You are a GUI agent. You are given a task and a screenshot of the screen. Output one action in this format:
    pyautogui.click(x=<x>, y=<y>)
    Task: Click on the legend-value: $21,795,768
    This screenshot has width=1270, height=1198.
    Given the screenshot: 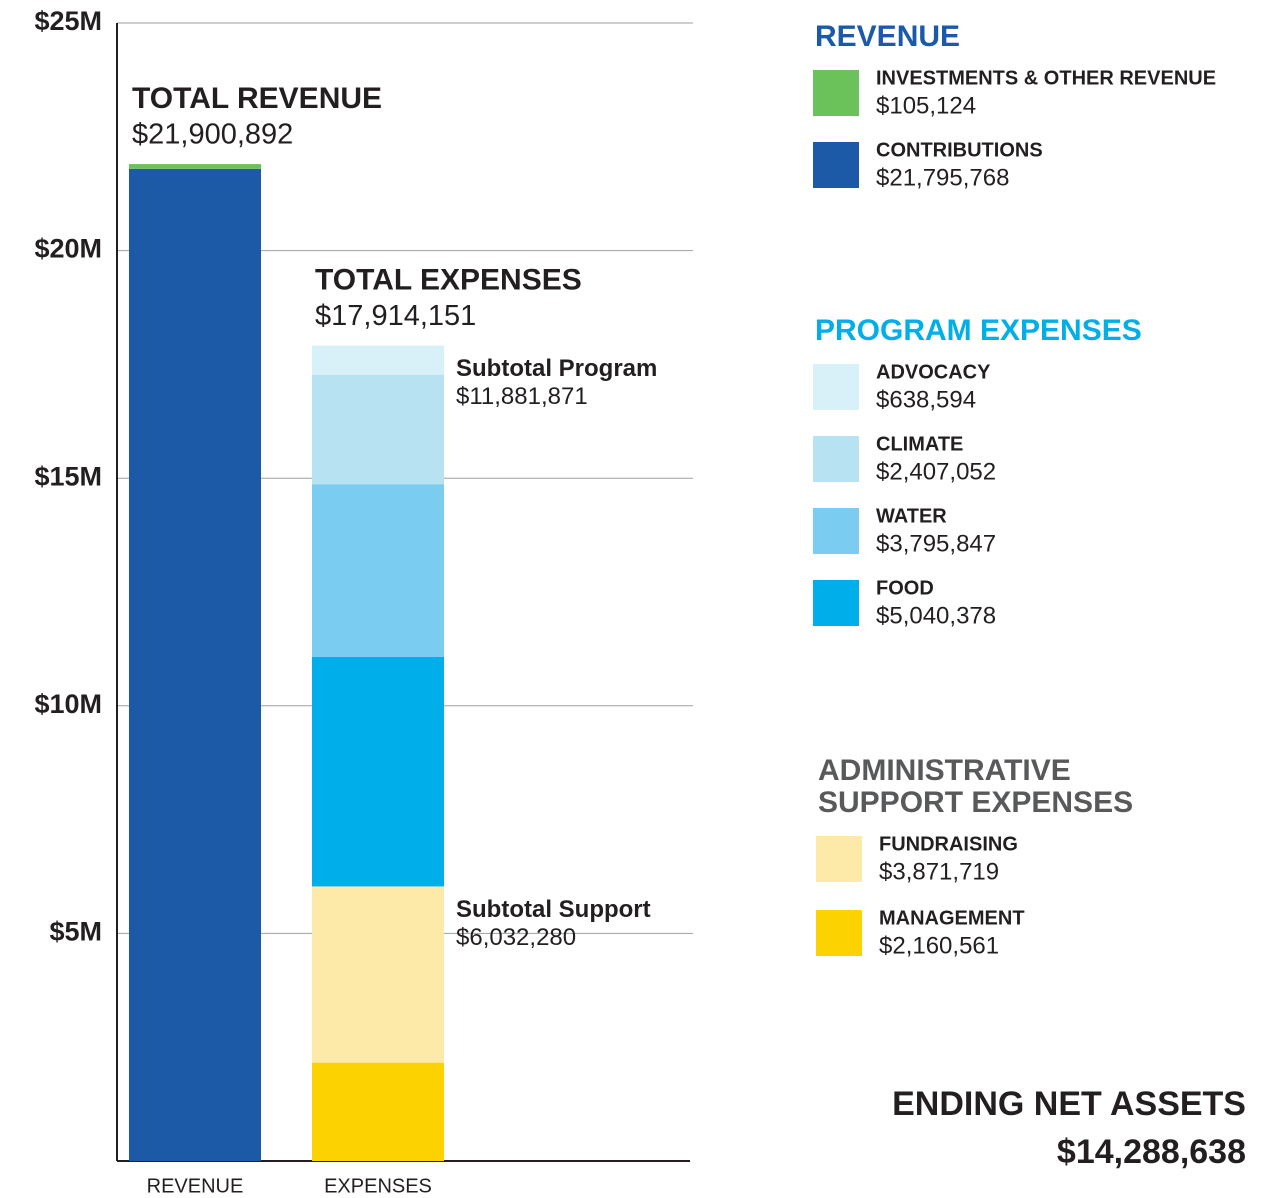 What is the action you would take?
    pyautogui.click(x=942, y=177)
    